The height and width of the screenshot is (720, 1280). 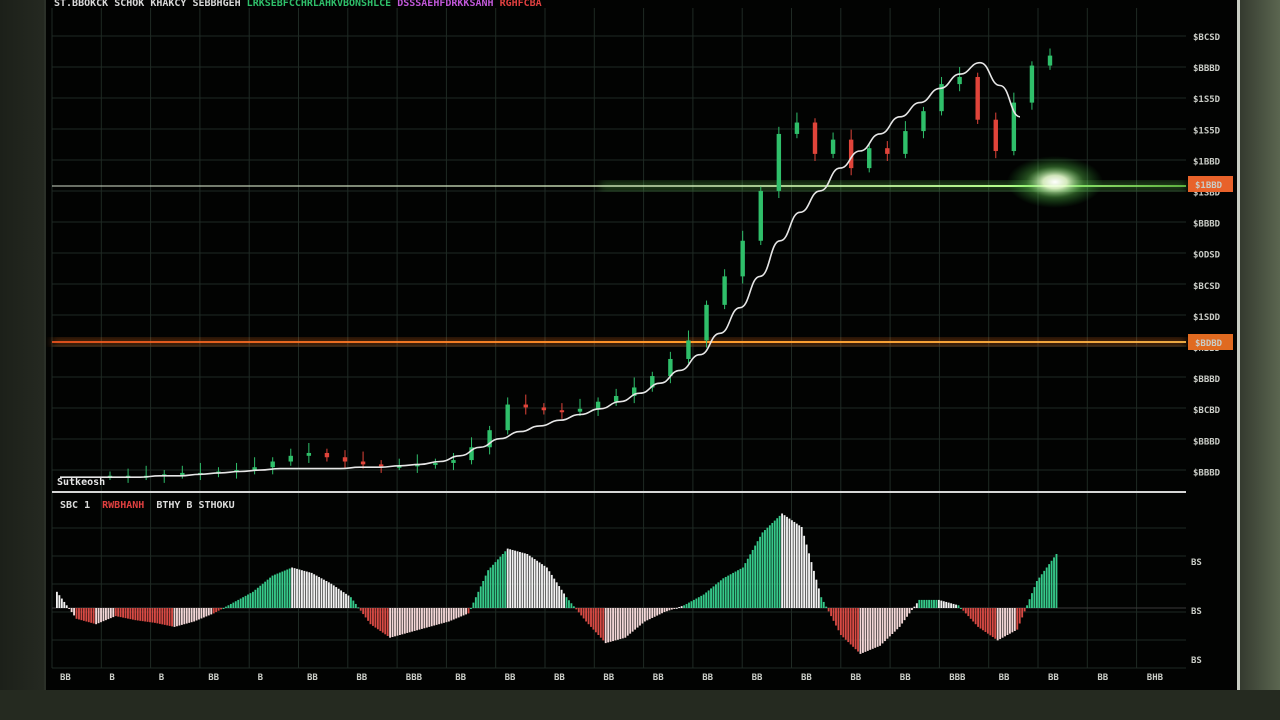 What do you see at coordinates (195, 505) in the screenshot?
I see `indicator-label-right: BTHY B STHOKU` at bounding box center [195, 505].